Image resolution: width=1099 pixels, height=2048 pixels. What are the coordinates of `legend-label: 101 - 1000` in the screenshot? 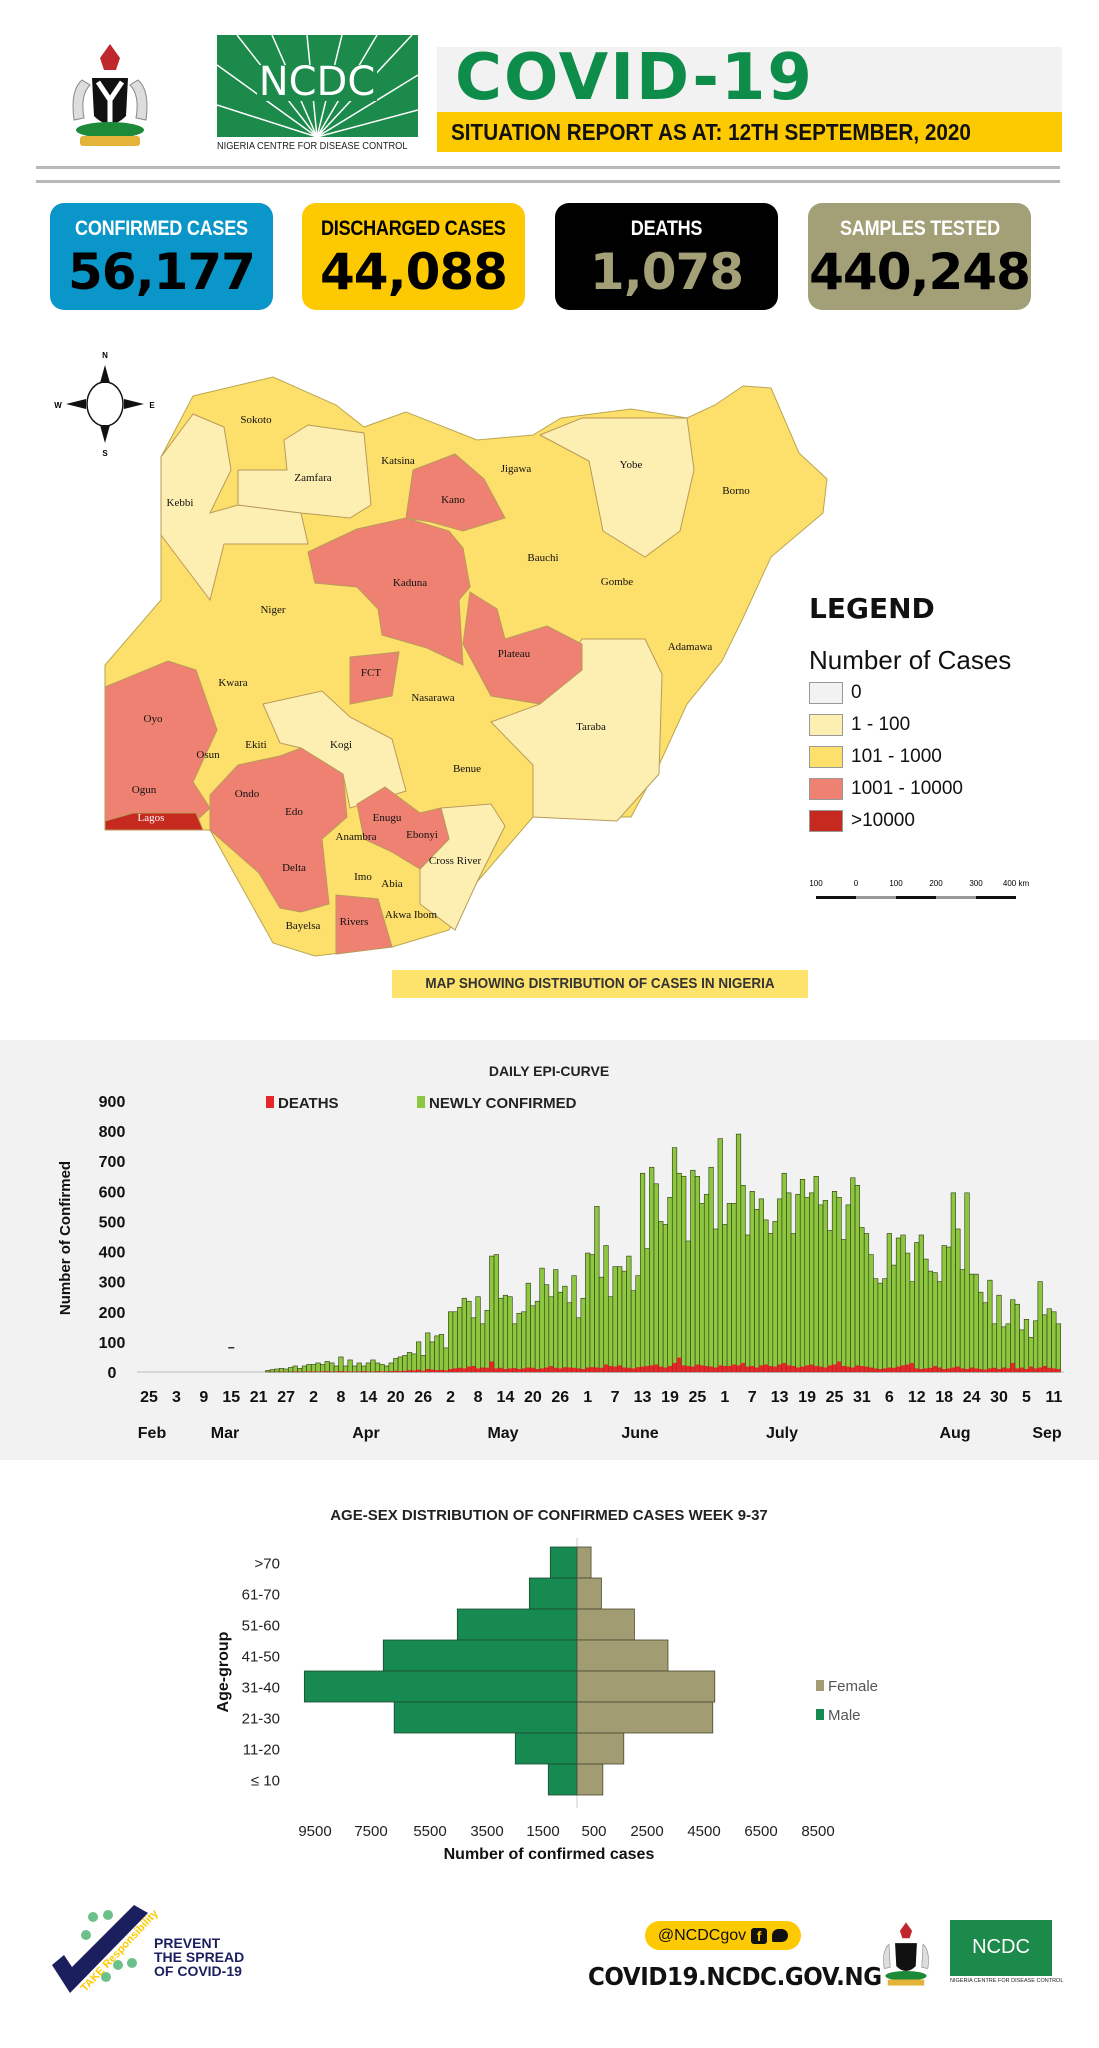 It's located at (896, 756).